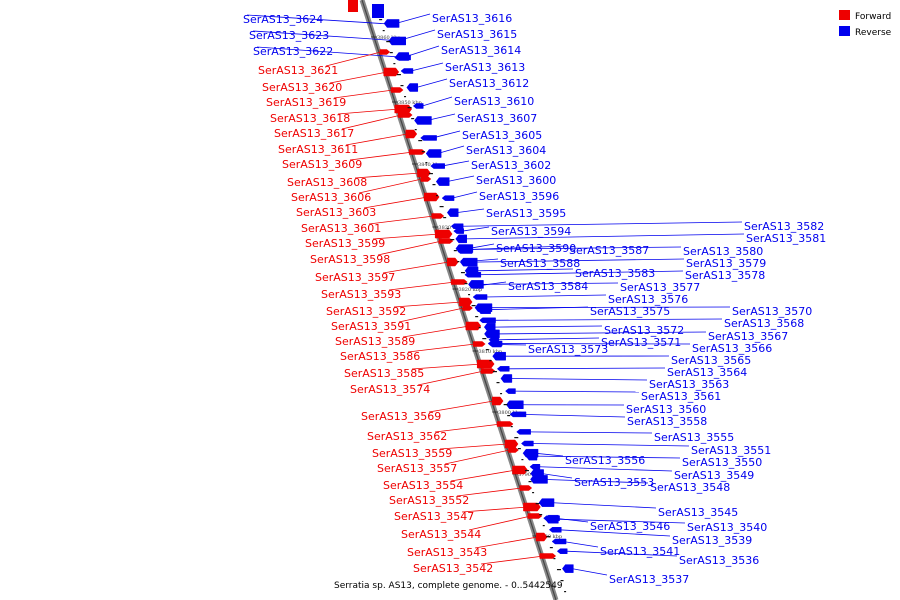  Describe the element at coordinates (615, 273) in the screenshot. I see `gene-label-reverse: SerAS13_3583` at that location.